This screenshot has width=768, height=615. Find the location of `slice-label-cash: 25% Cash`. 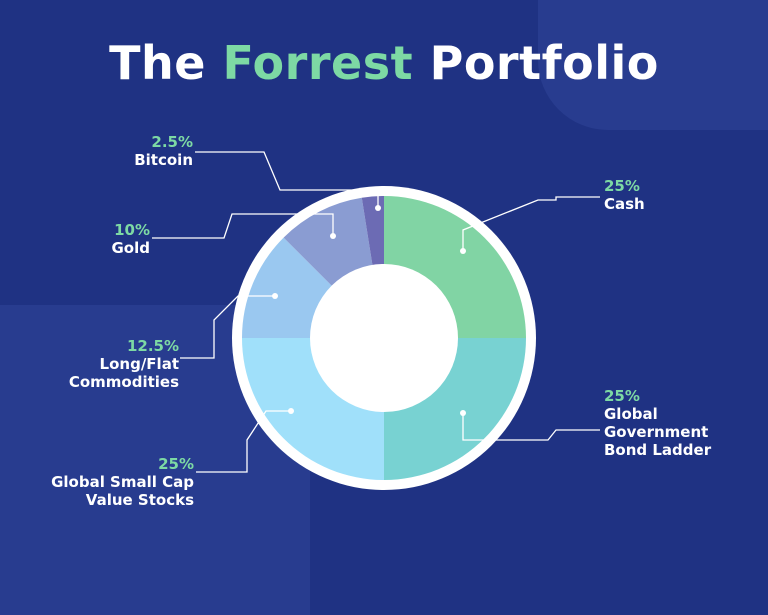

slice-label-cash: 25% Cash is located at coordinates (624, 195).